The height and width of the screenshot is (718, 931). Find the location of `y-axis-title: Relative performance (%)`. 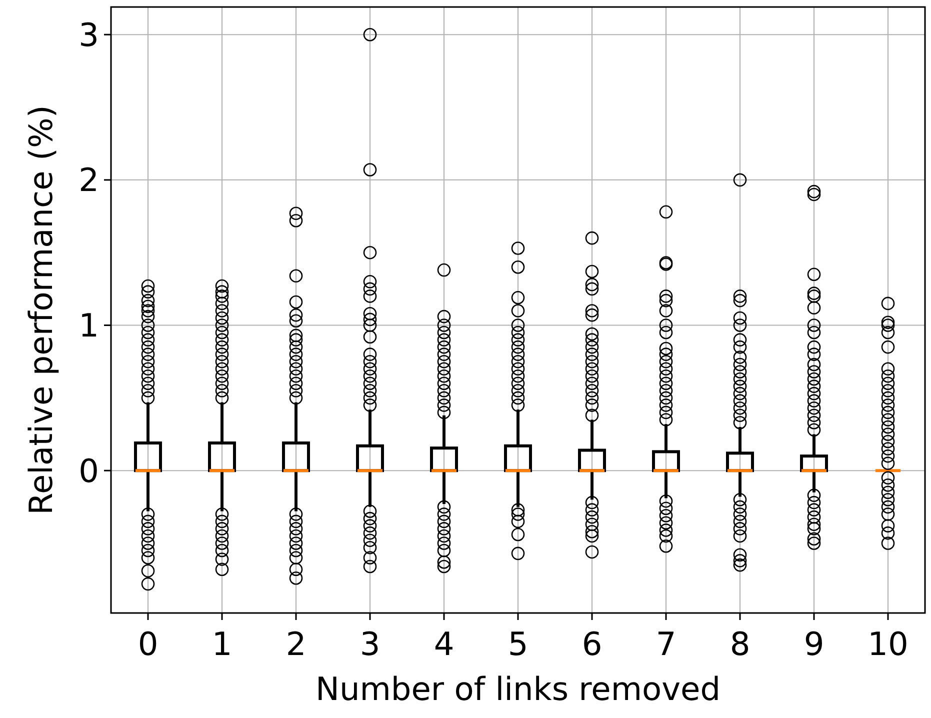

y-axis-title: Relative performance (%) is located at coordinates (41, 310).